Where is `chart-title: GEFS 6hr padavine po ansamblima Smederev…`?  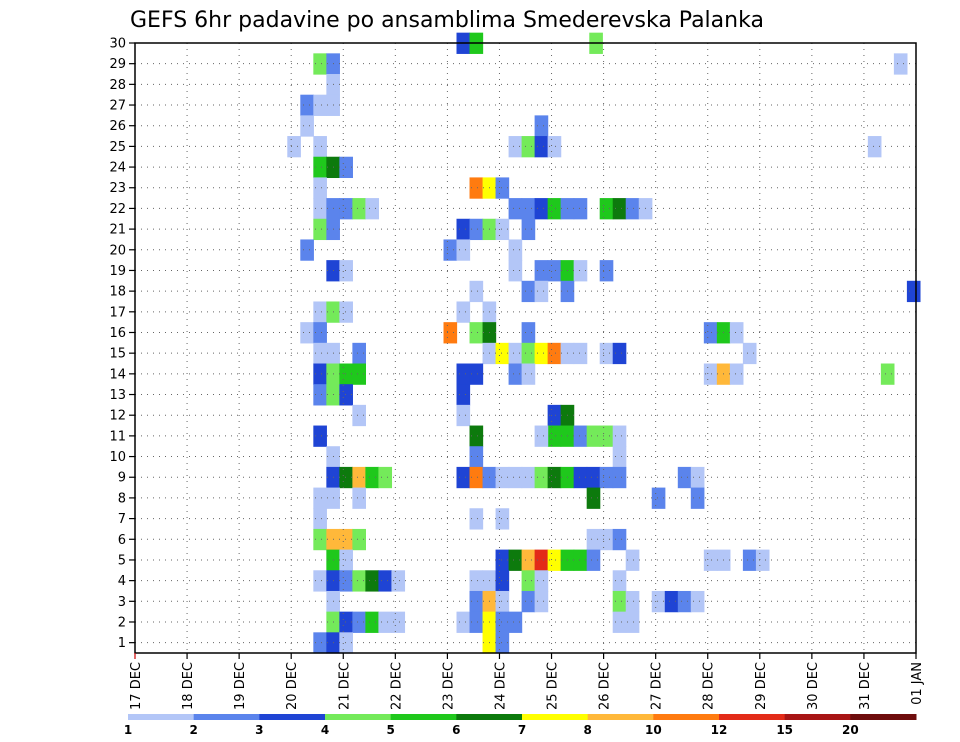
chart-title: GEFS 6hr padavine po ansamblima Smederev… is located at coordinates (447, 20).